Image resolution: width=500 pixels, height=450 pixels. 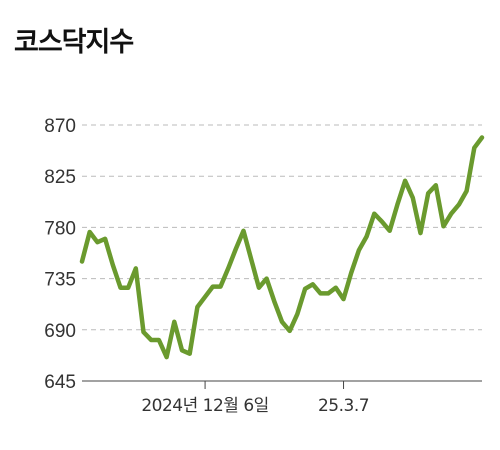 I want to click on y-tick-label: 870, so click(x=60, y=126).